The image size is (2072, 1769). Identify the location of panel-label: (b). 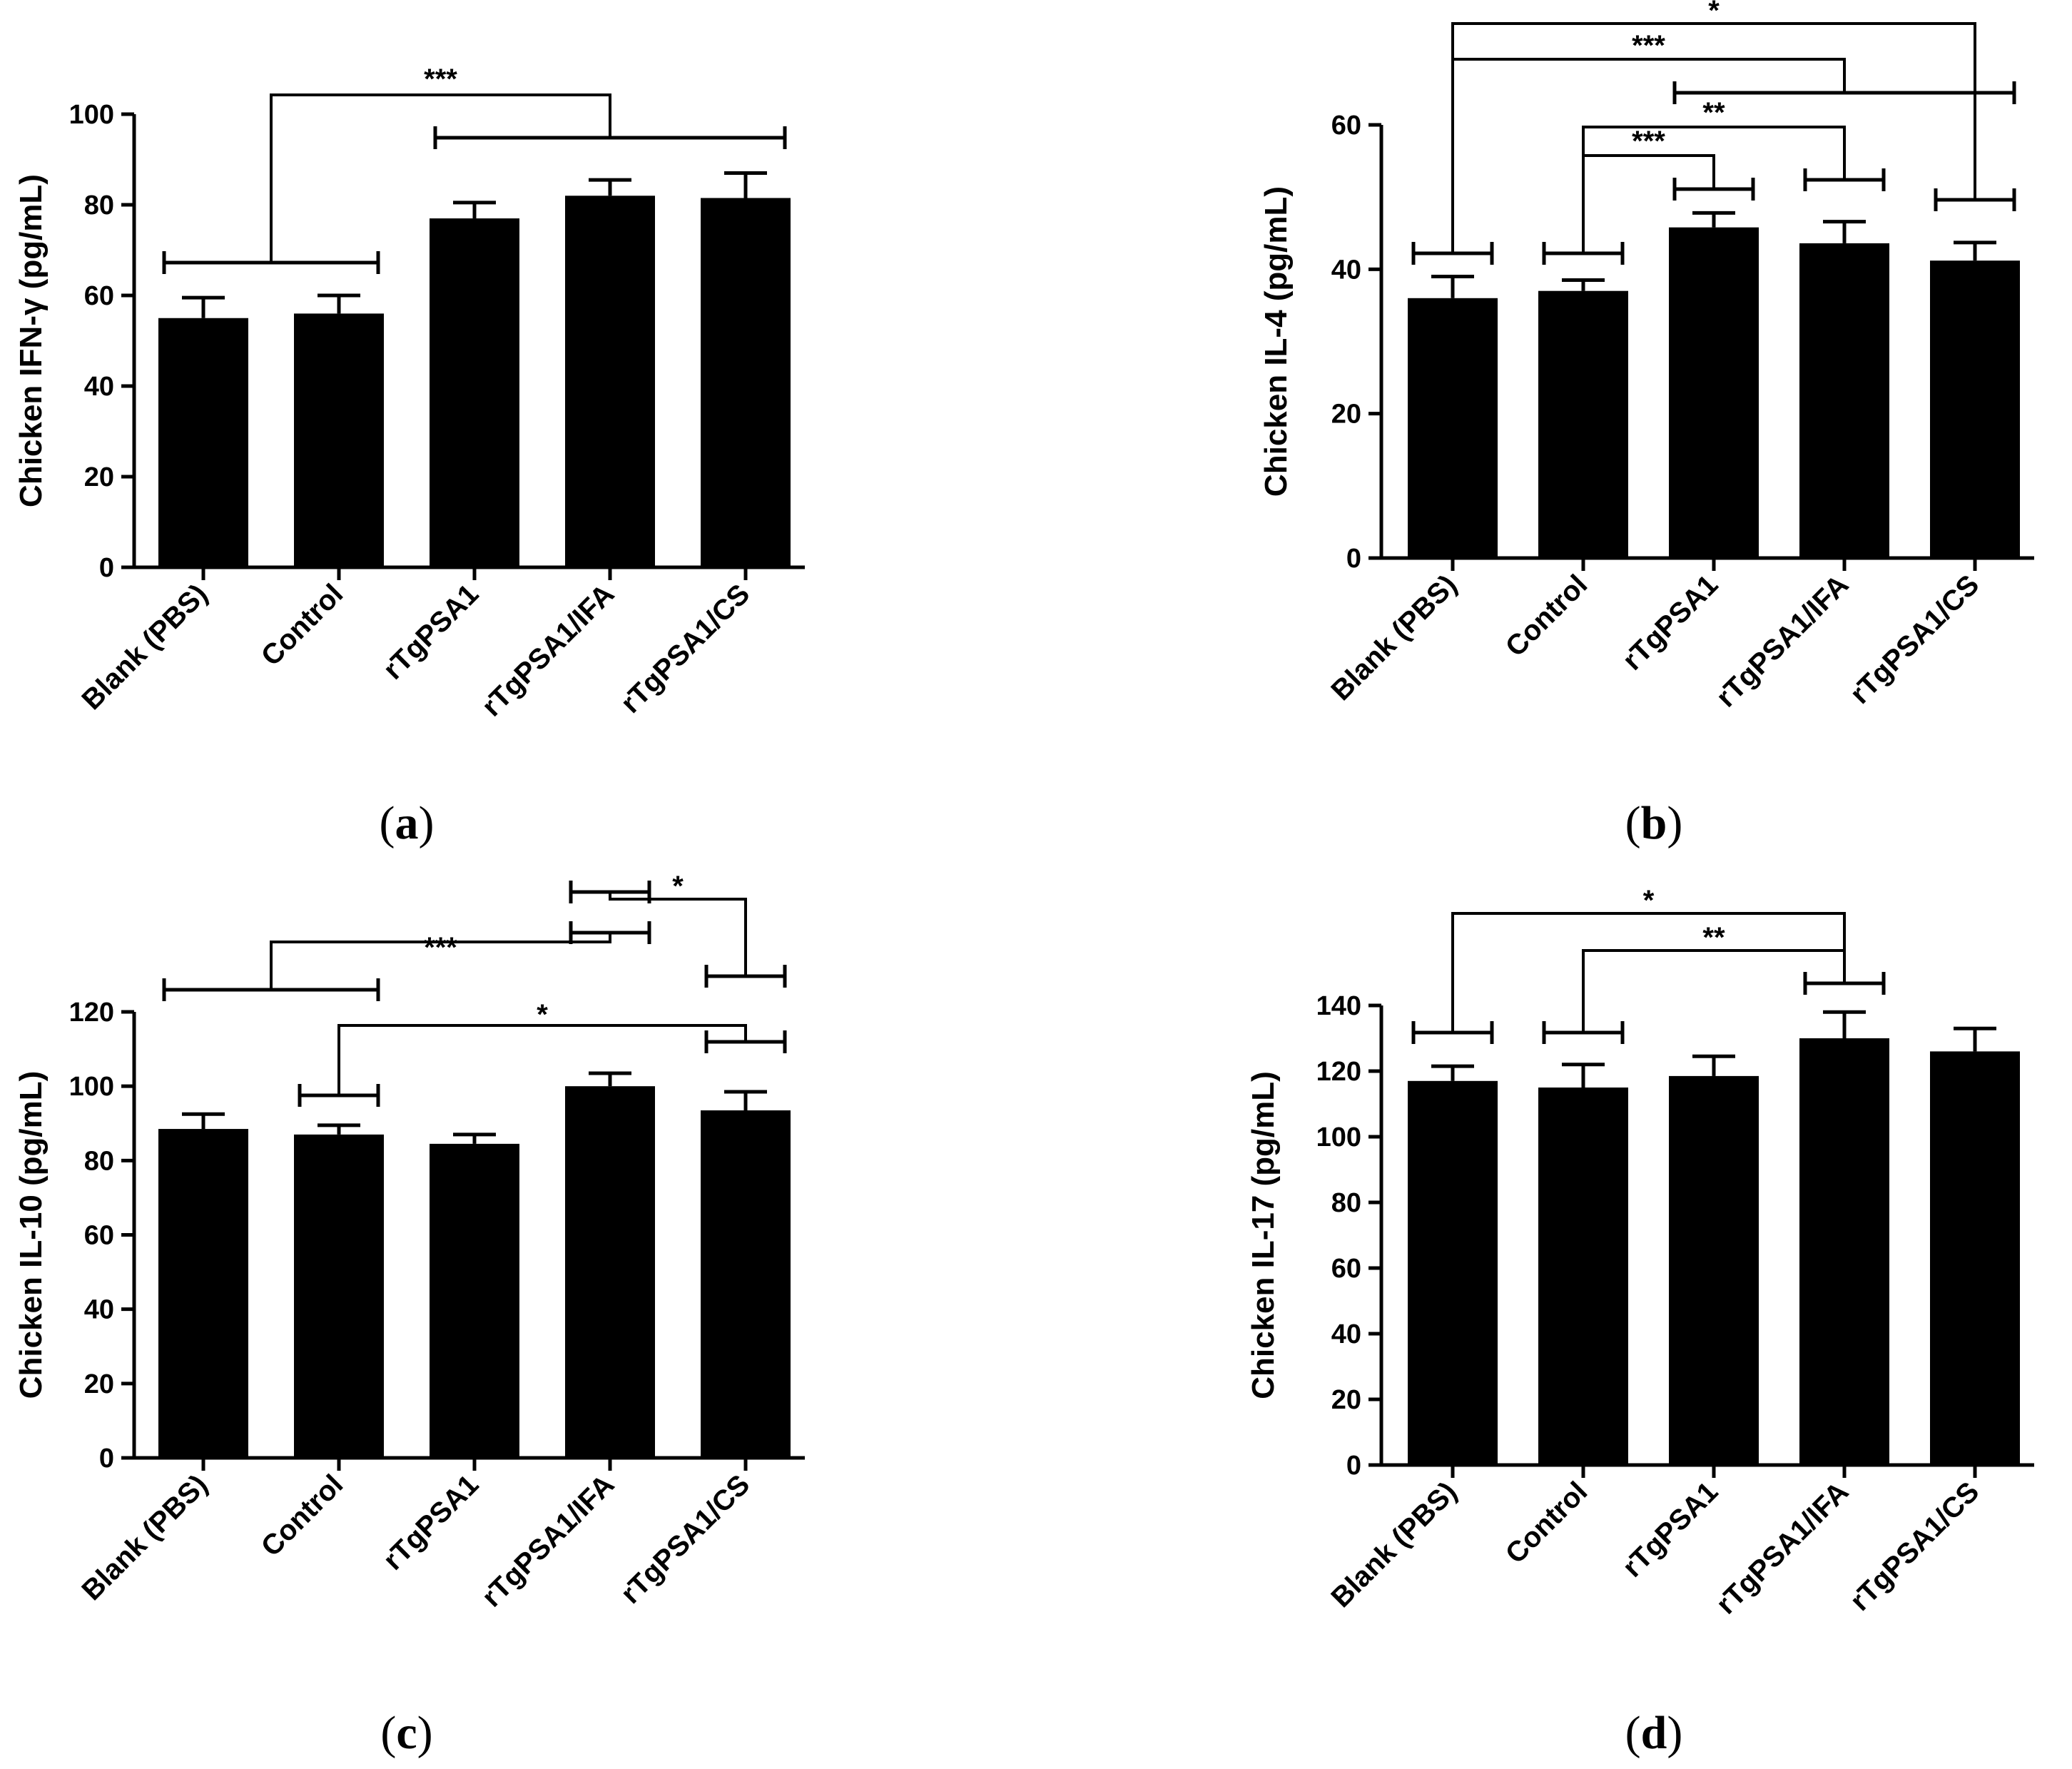
(1654, 823).